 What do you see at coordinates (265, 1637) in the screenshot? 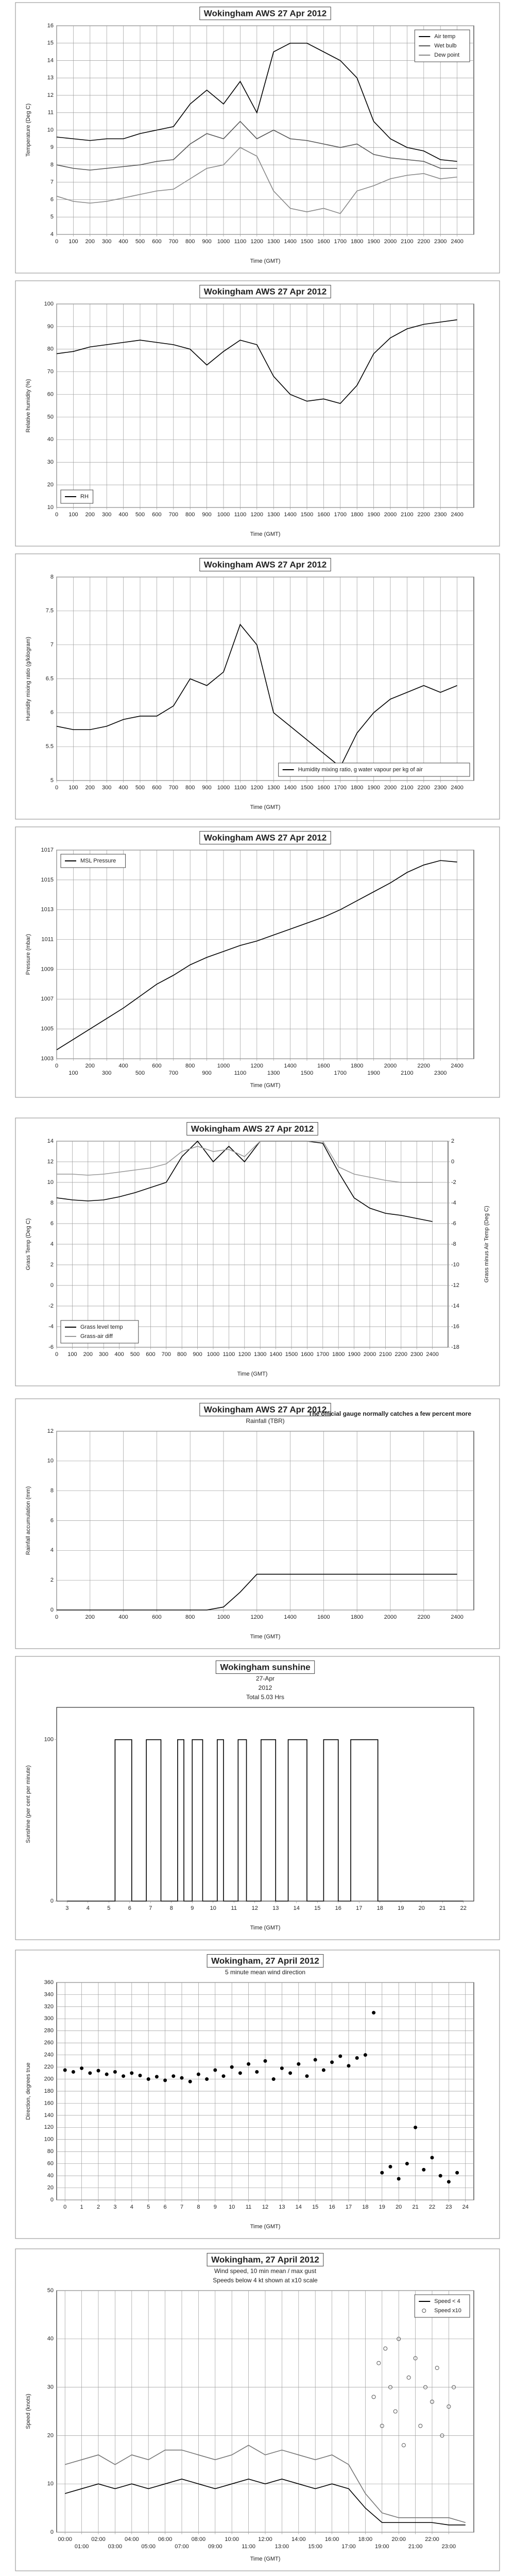
I see `x-axis-label: Time (GMT)` at bounding box center [265, 1637].